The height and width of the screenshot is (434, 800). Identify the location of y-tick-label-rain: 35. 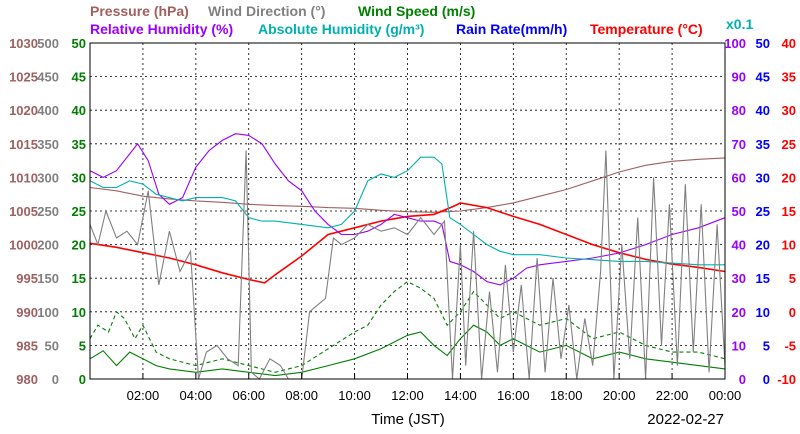
(763, 144).